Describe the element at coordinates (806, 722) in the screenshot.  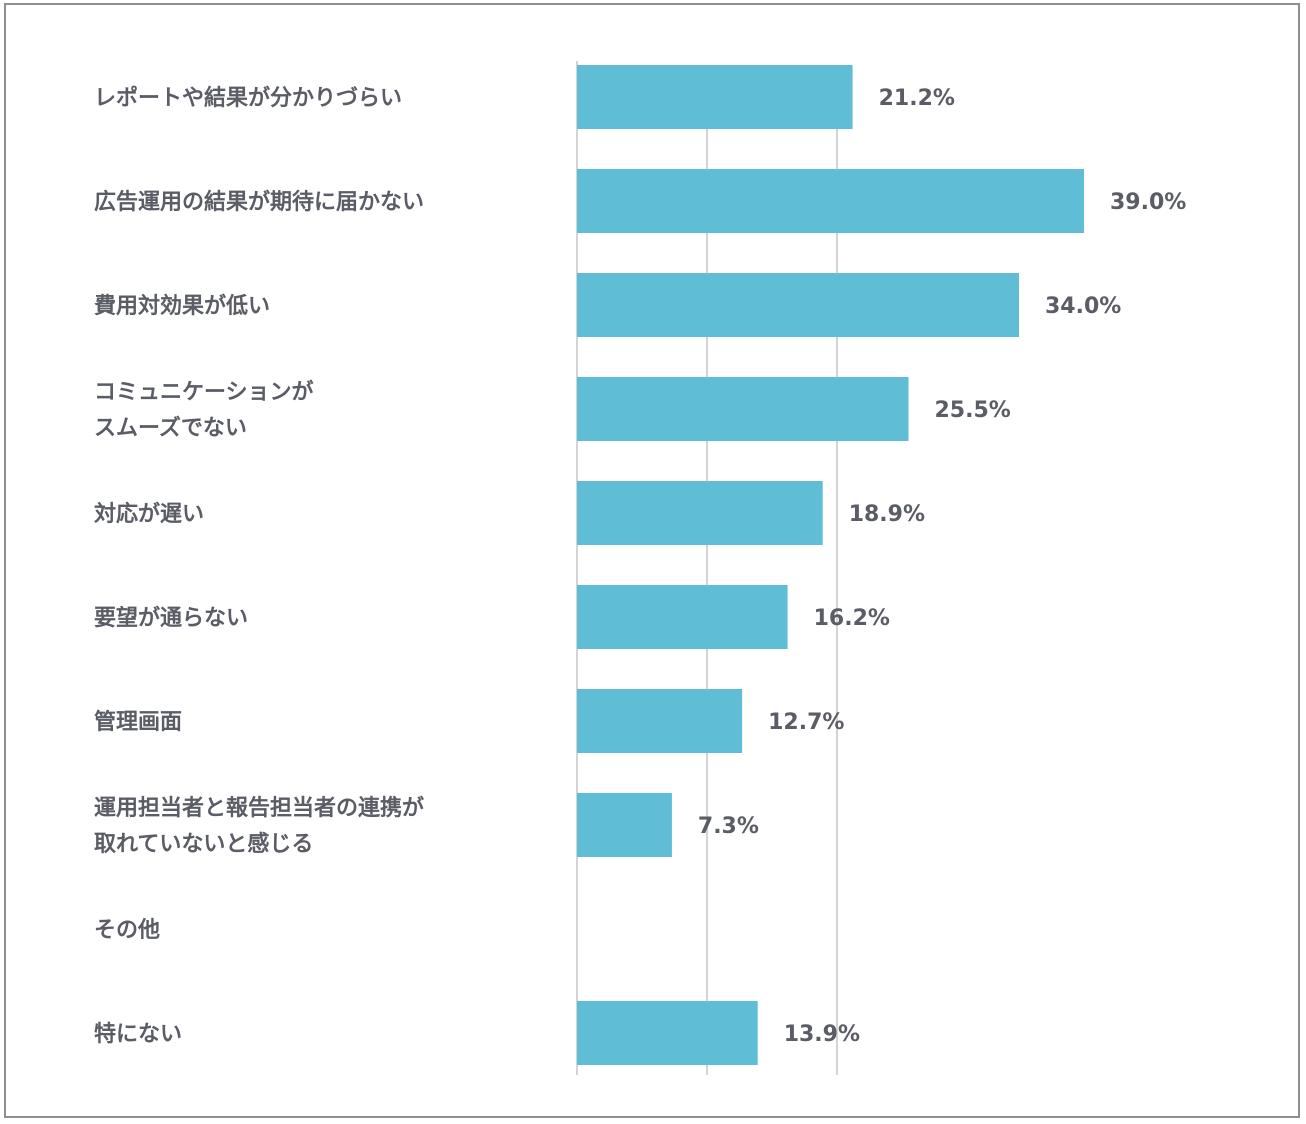
I see `value-label: 12.7%` at that location.